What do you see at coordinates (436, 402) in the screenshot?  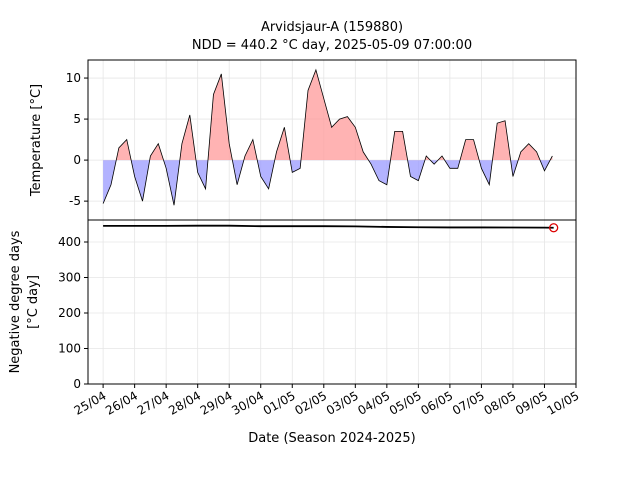 I see `x-tick-label: 06/05` at bounding box center [436, 402].